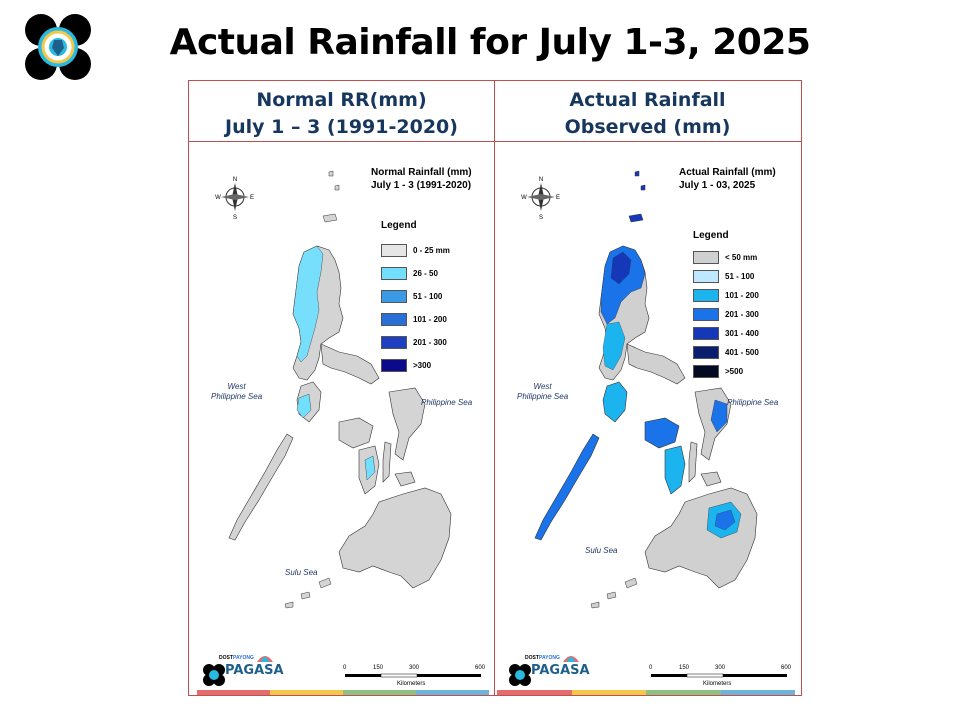 The width and height of the screenshot is (960, 720). I want to click on cebu-landmass, so click(387, 462).